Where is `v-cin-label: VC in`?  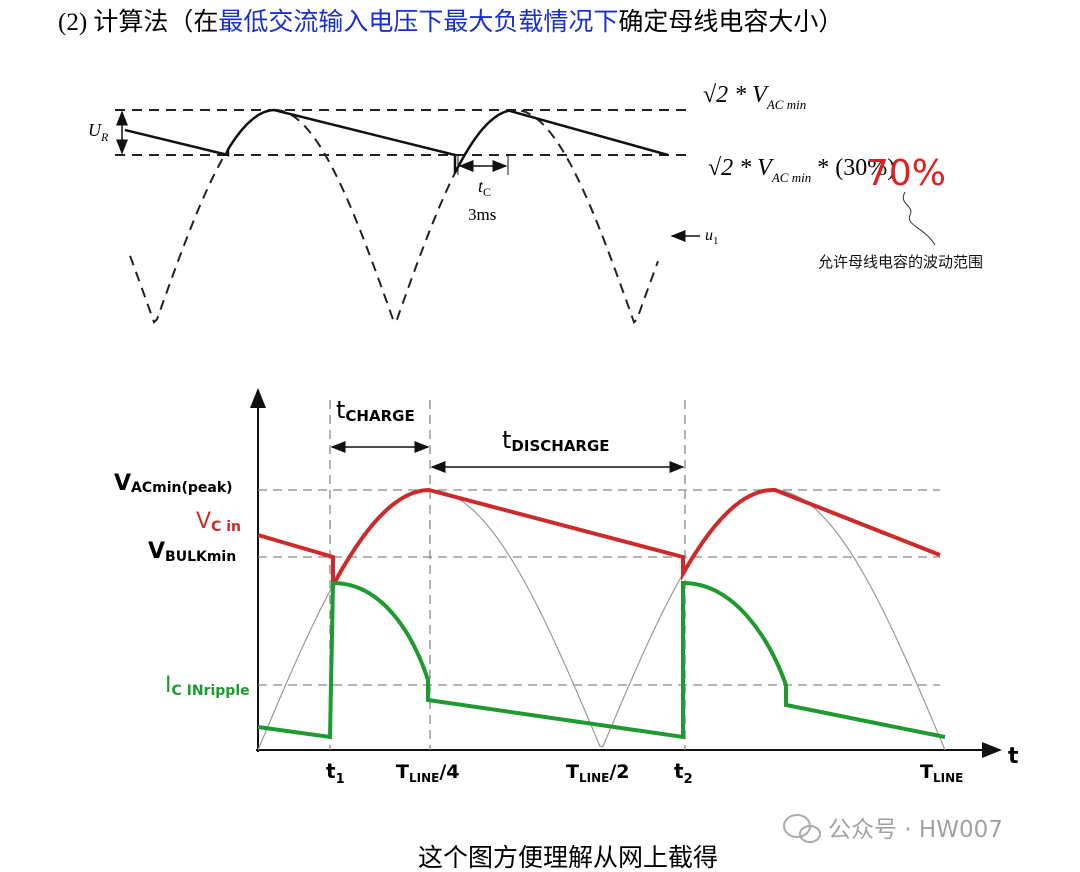
v-cin-label: VC in is located at coordinates (218, 522).